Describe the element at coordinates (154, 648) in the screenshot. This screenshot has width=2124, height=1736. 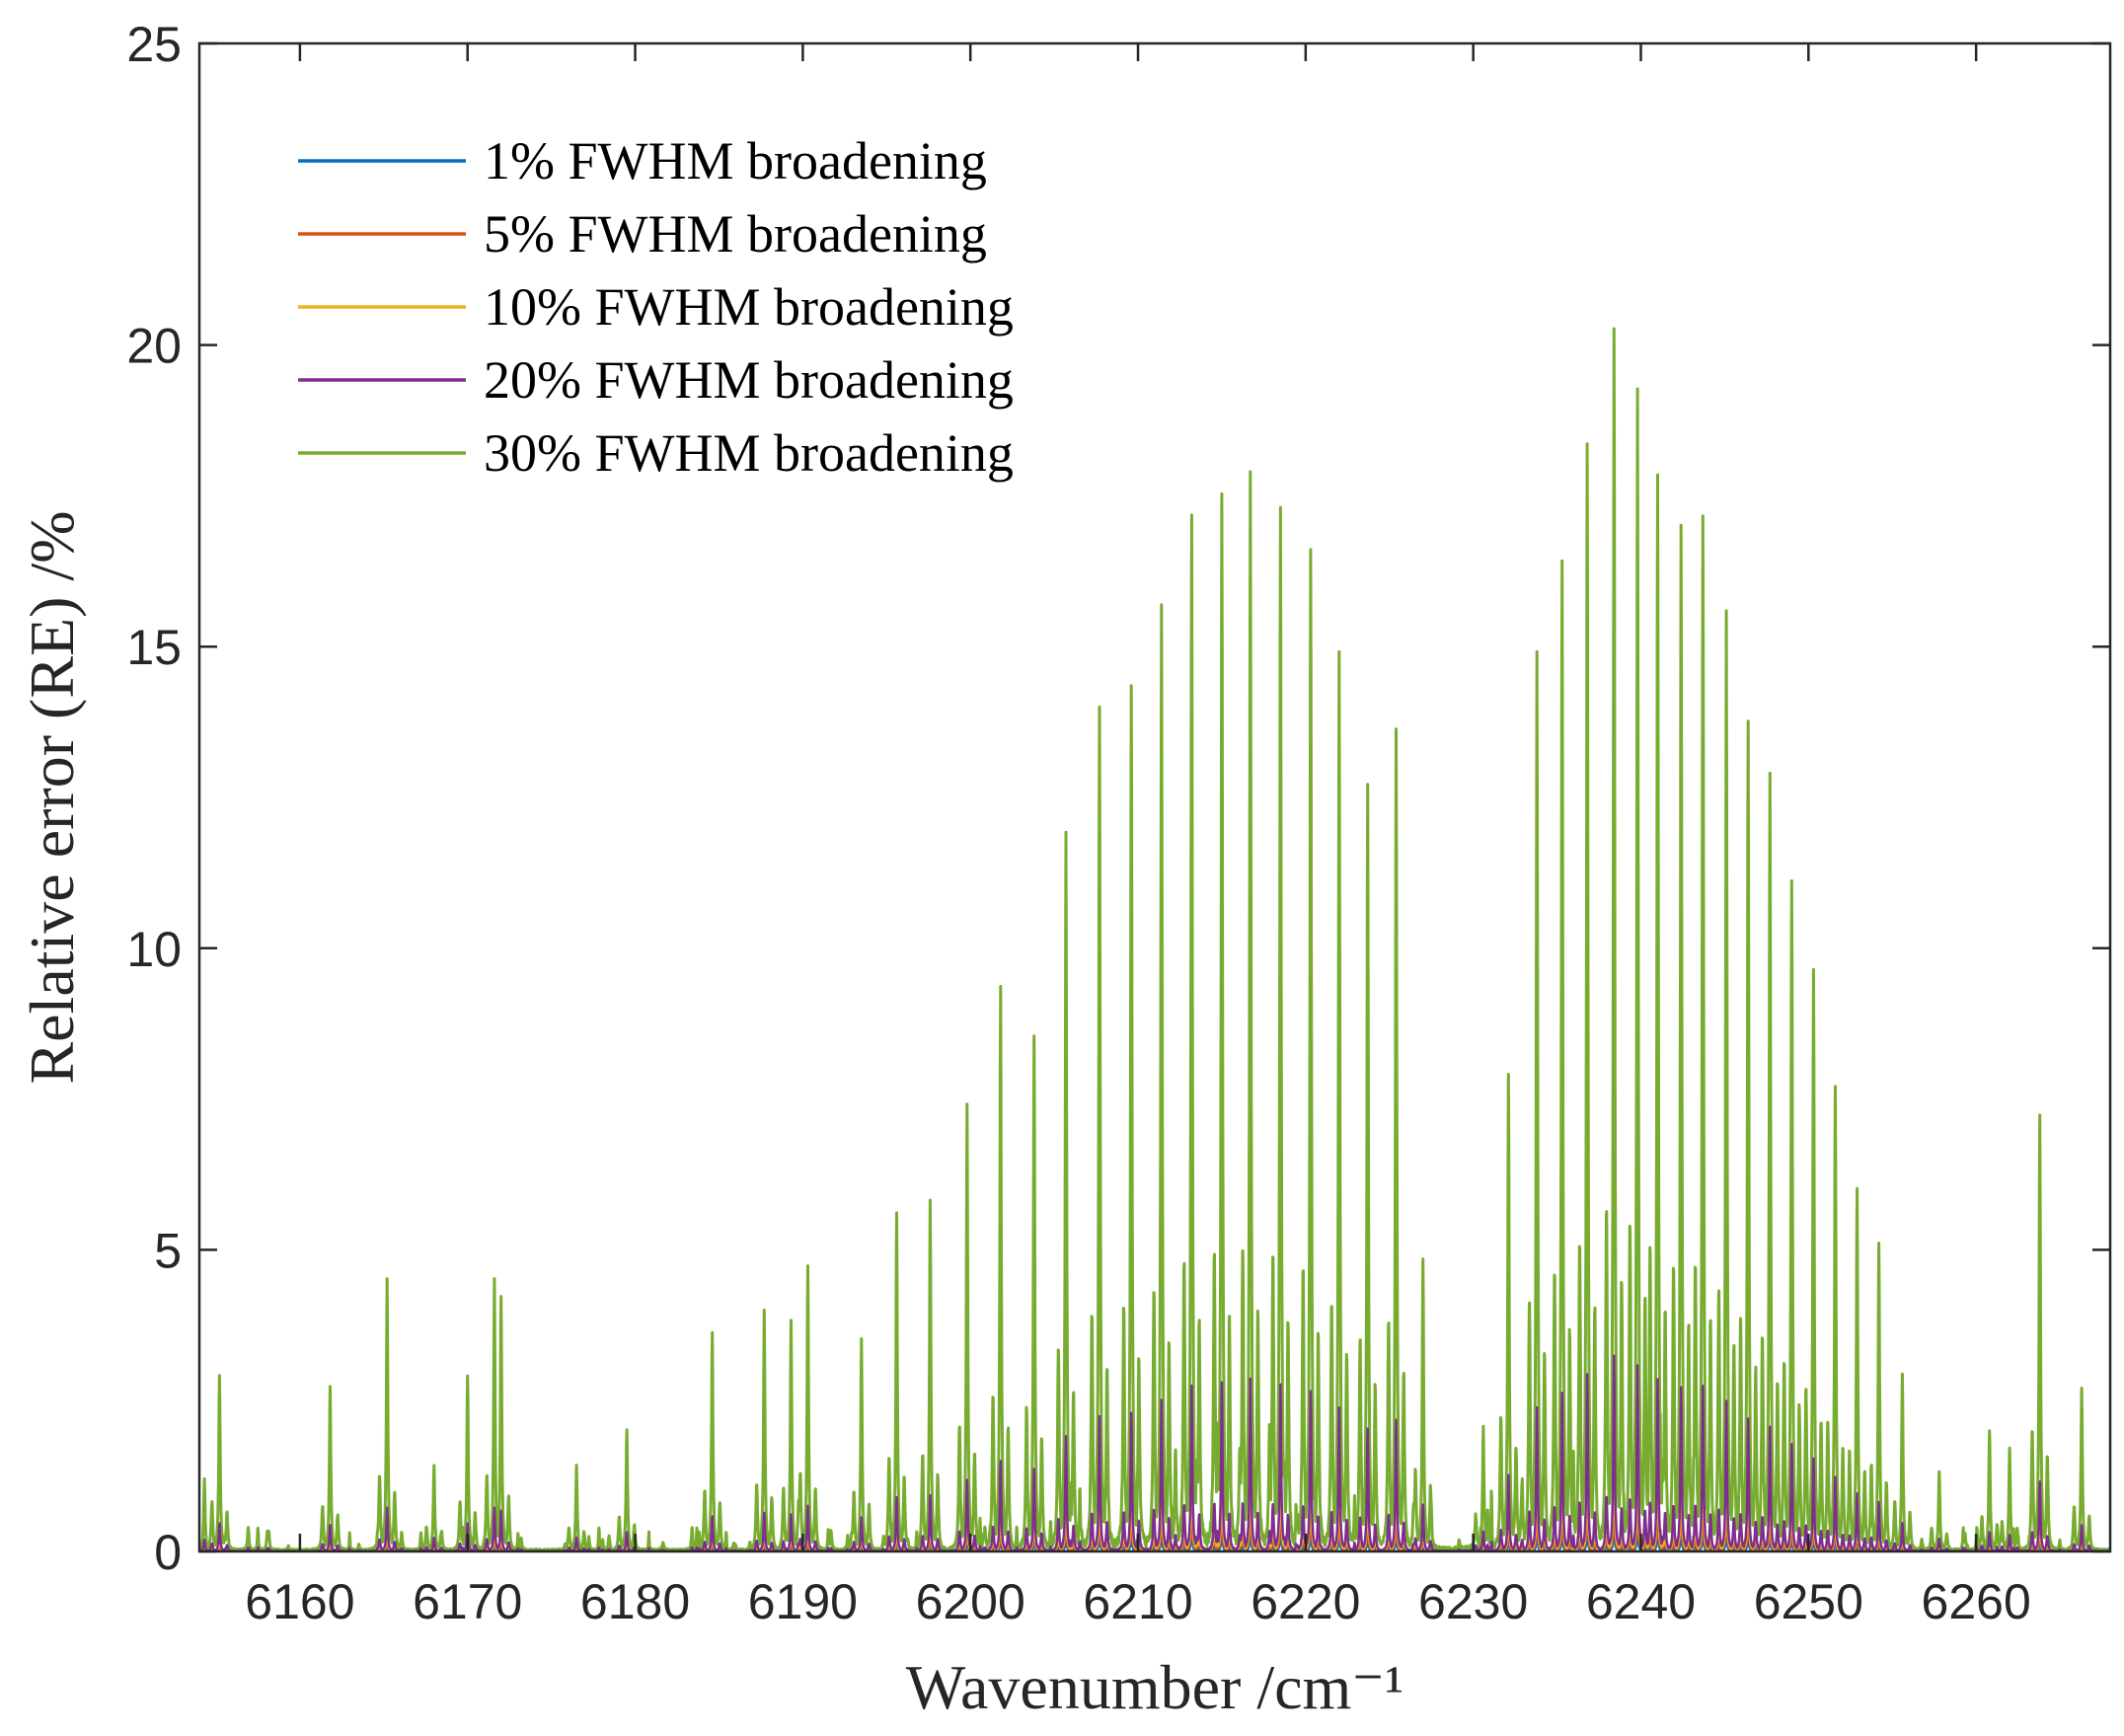
I see `y-tick-label: 15` at that location.